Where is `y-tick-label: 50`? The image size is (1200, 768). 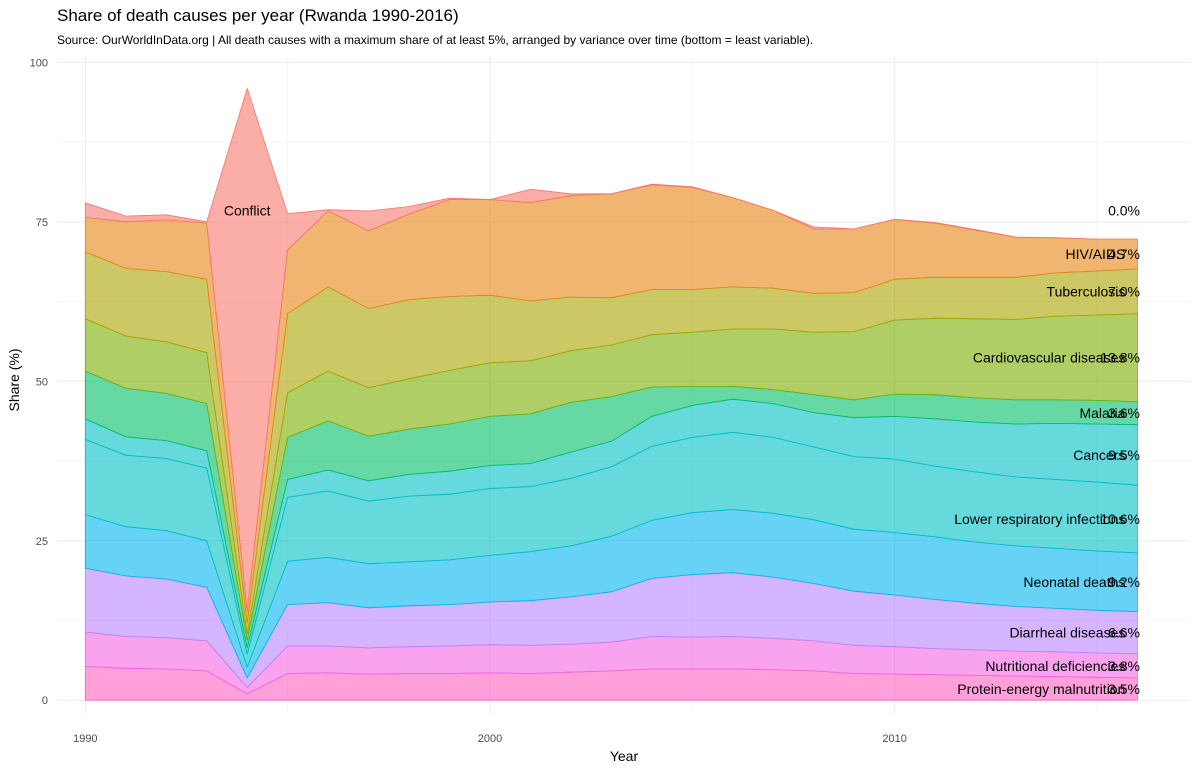 y-tick-label: 50 is located at coordinates (42, 382).